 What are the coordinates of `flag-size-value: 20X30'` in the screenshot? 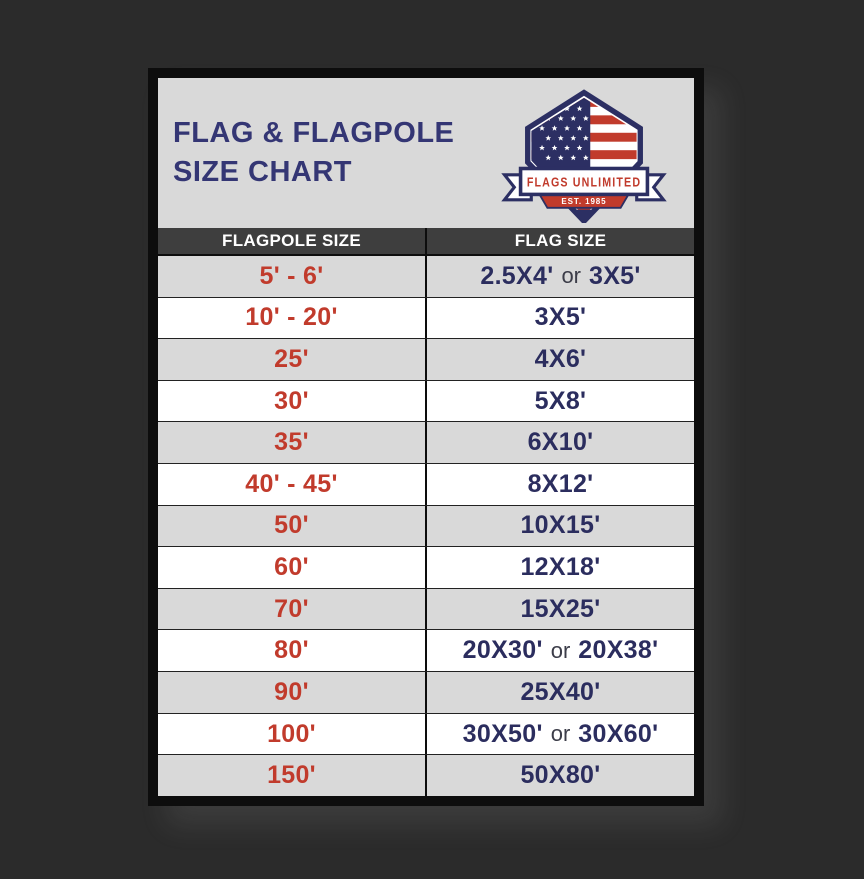 It's located at (502, 650).